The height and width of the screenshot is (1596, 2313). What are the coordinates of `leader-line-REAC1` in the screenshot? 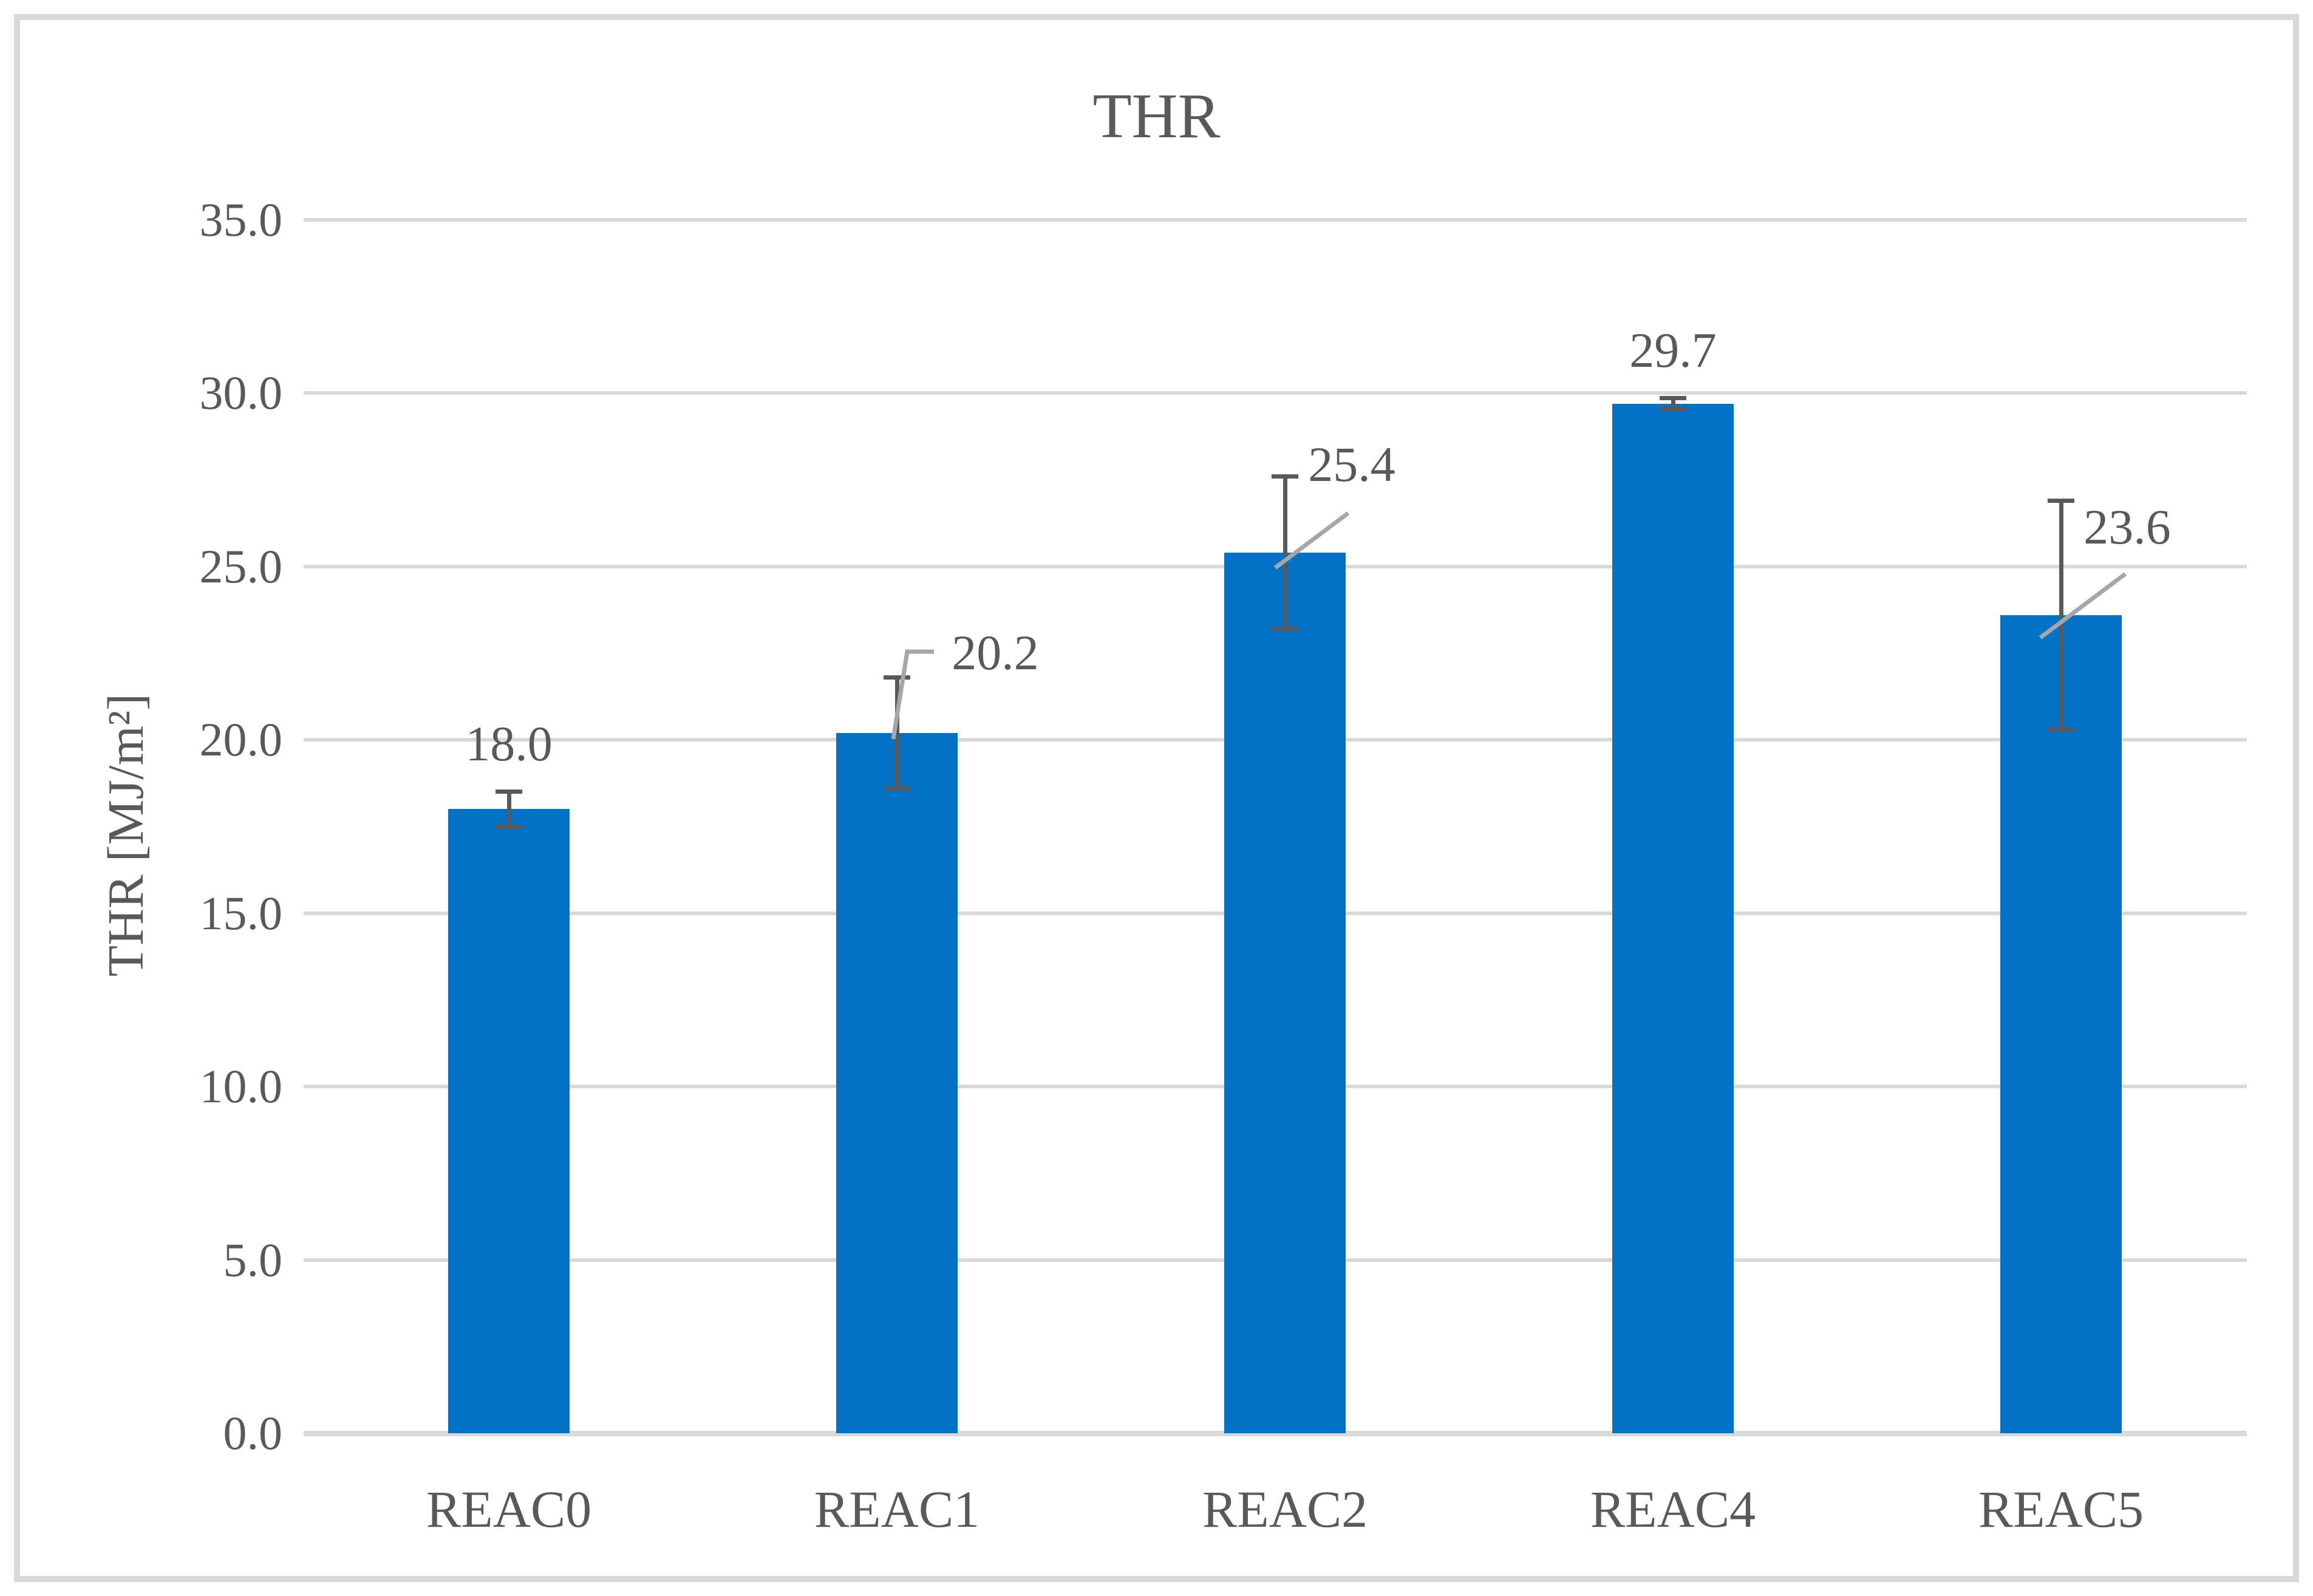 It's located at (912, 694).